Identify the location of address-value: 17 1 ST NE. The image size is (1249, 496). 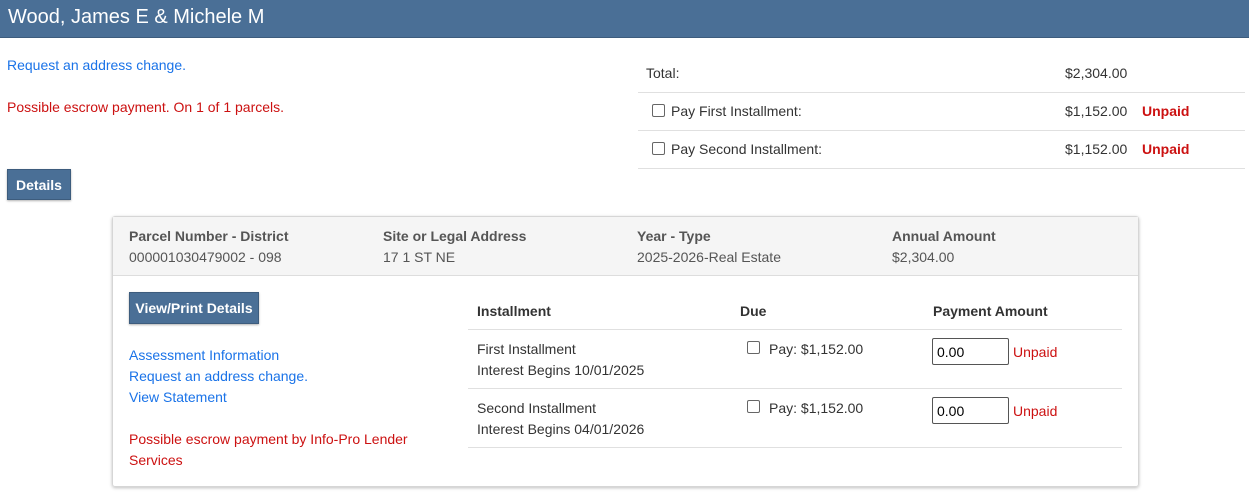
(419, 257).